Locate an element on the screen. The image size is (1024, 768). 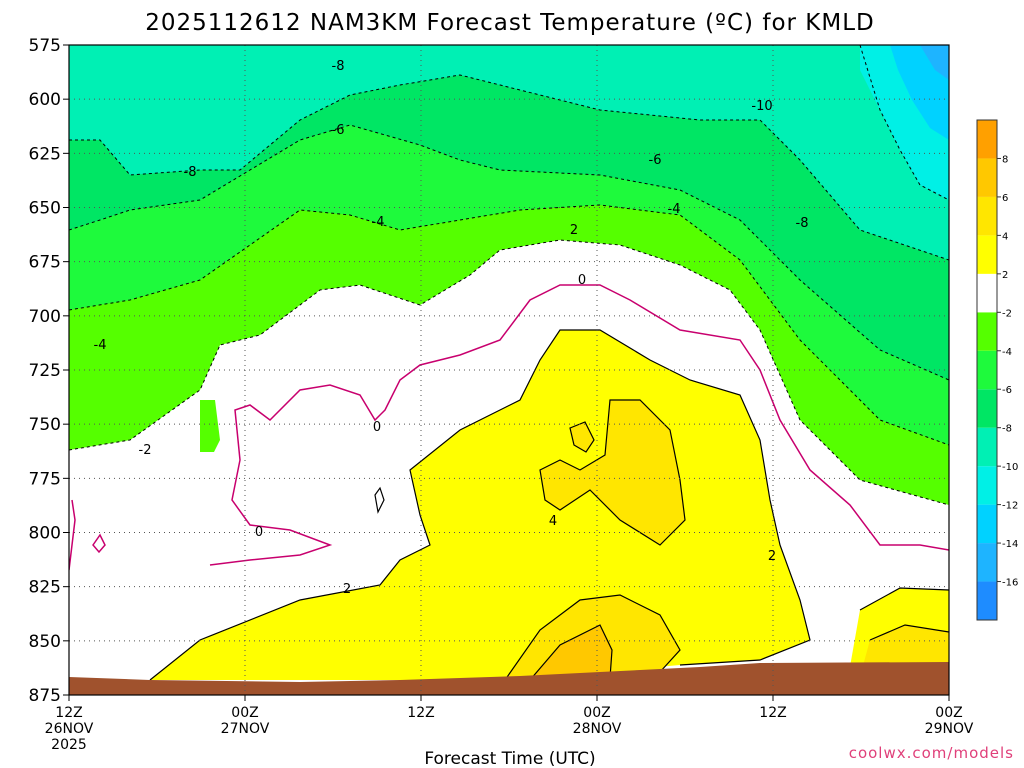
contour-zero-pocket is located at coordinates (99, 543).